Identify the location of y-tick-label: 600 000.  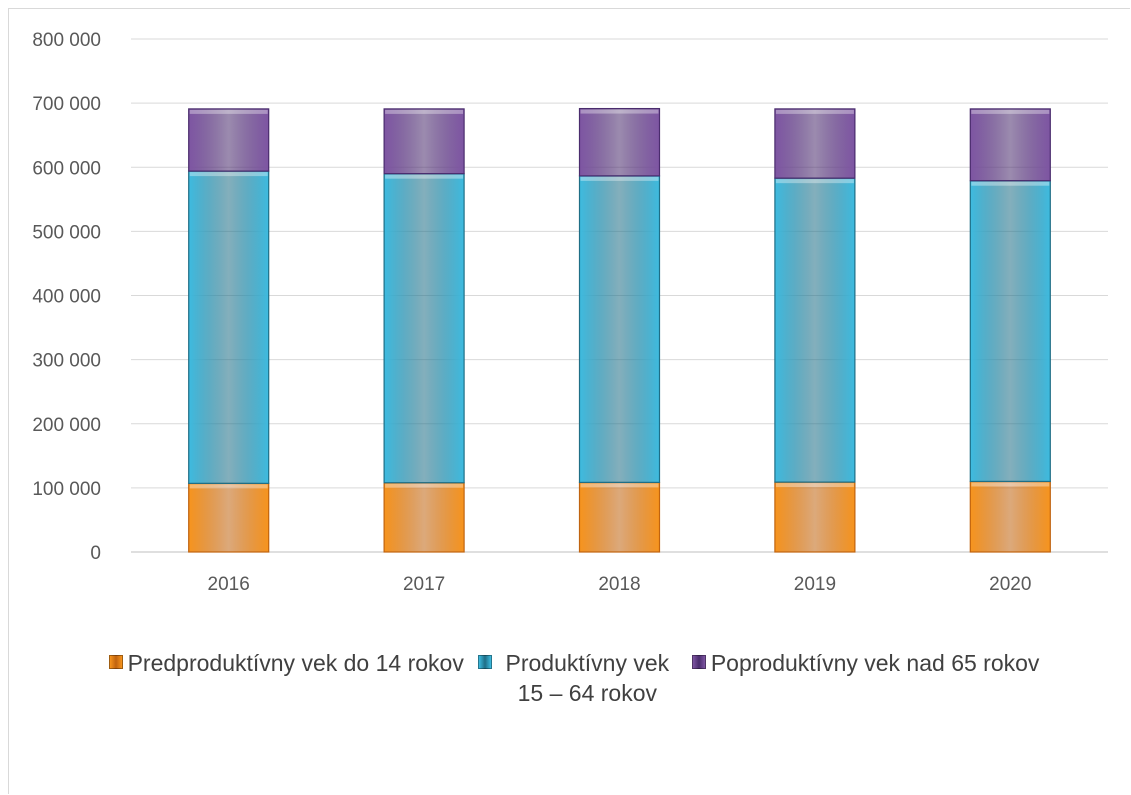
(66, 168).